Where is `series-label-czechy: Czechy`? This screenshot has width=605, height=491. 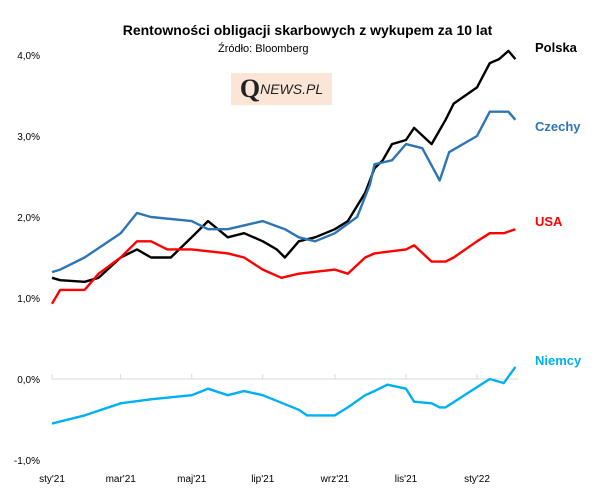 series-label-czechy: Czechy is located at coordinates (558, 126).